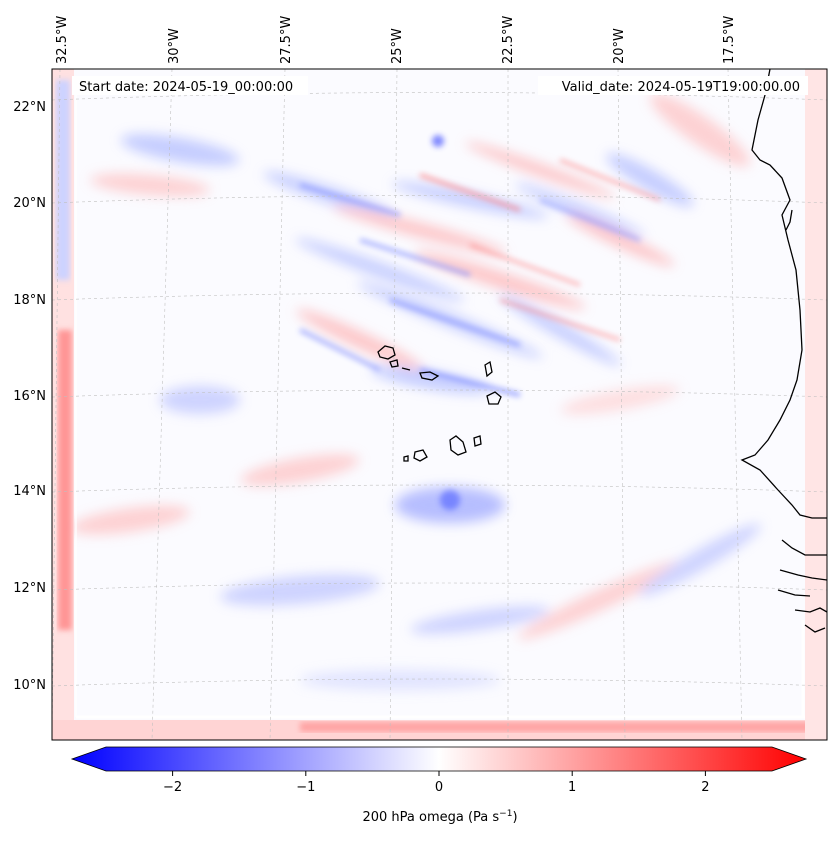  I want to click on colorbar-ticks: −2 −1 0 1 2, so click(436, 783).